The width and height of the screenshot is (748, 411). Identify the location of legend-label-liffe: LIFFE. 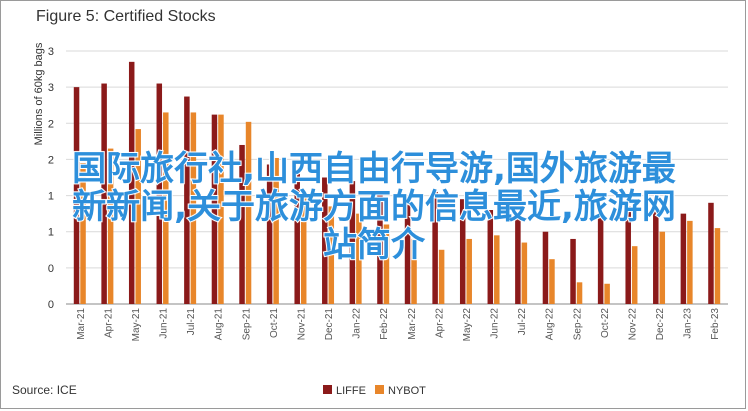
(351, 391).